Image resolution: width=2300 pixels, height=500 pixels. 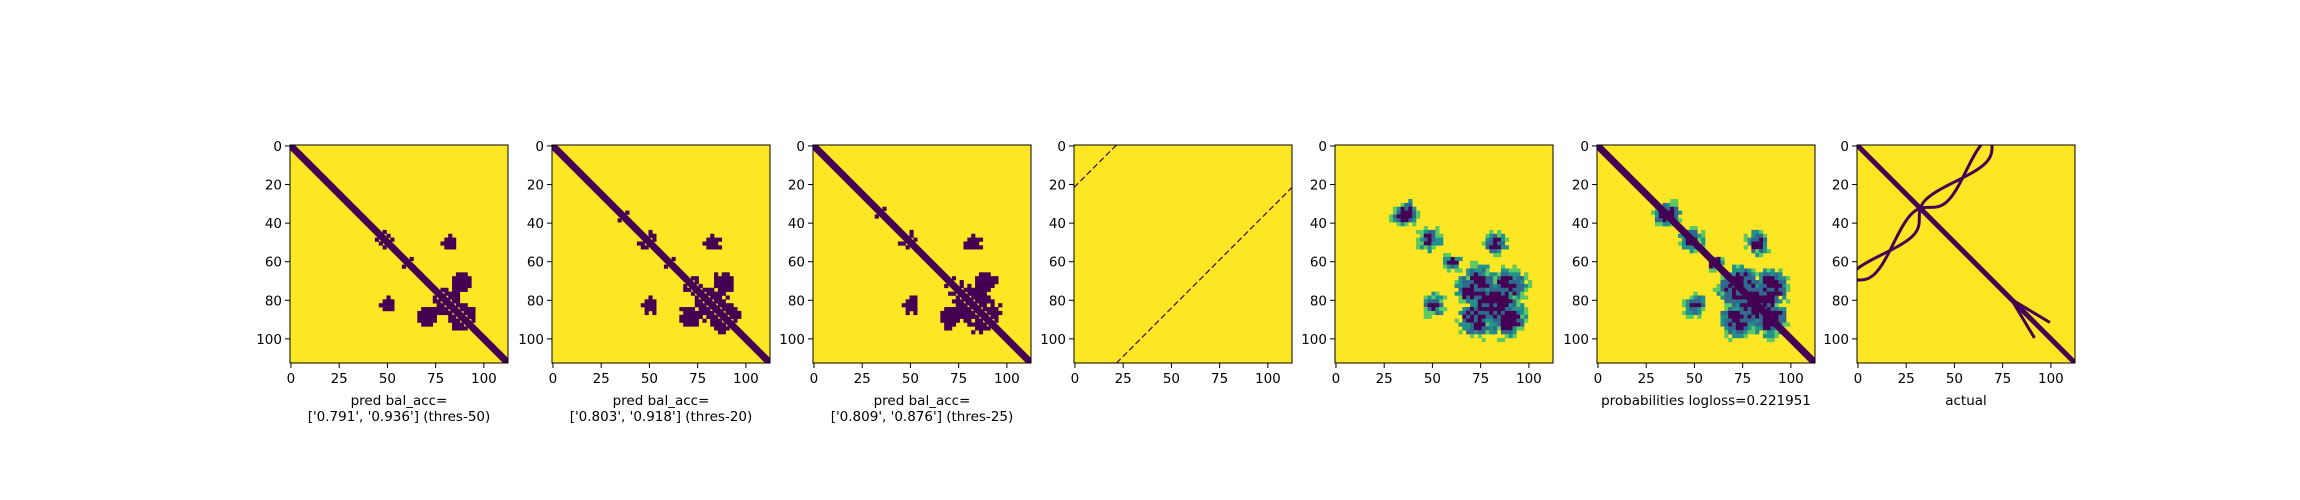 I want to click on x-tick-label: 75, so click(x=958, y=379).